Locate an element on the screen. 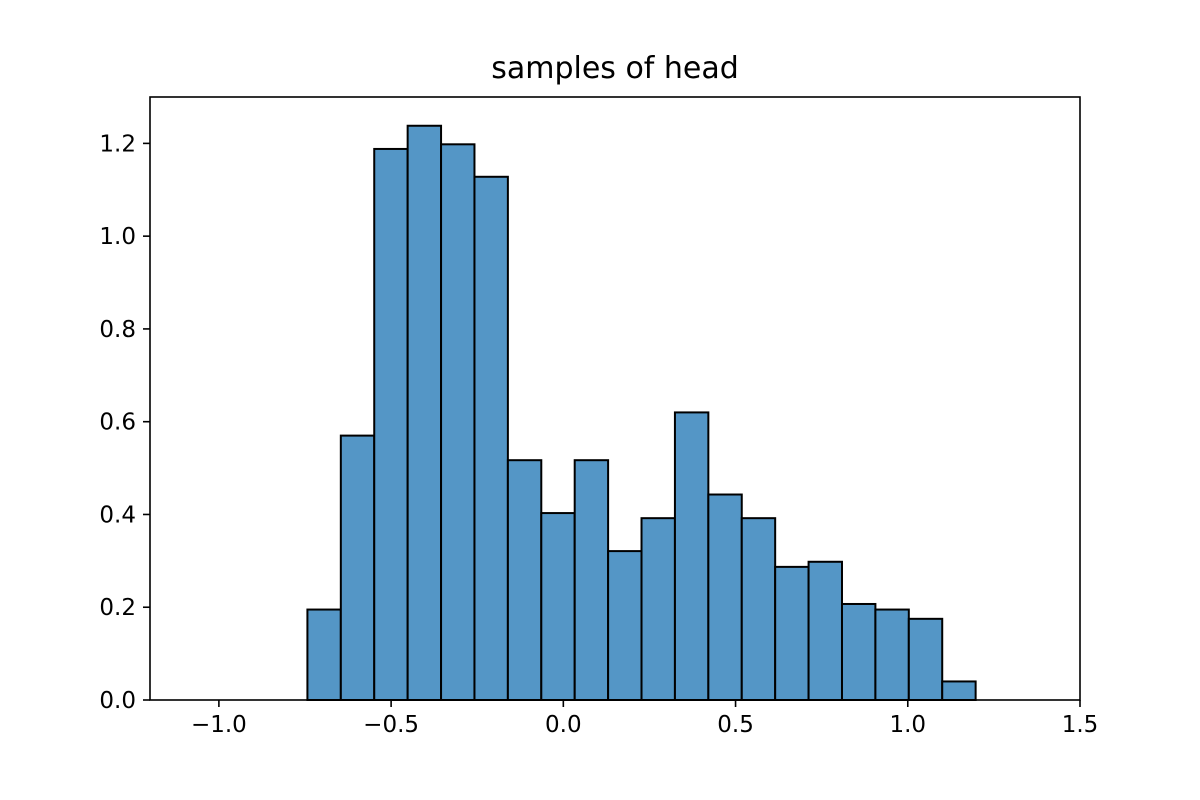 Image resolution: width=1200 pixels, height=800 pixels. x-tick-label: −0.5 is located at coordinates (391, 725).